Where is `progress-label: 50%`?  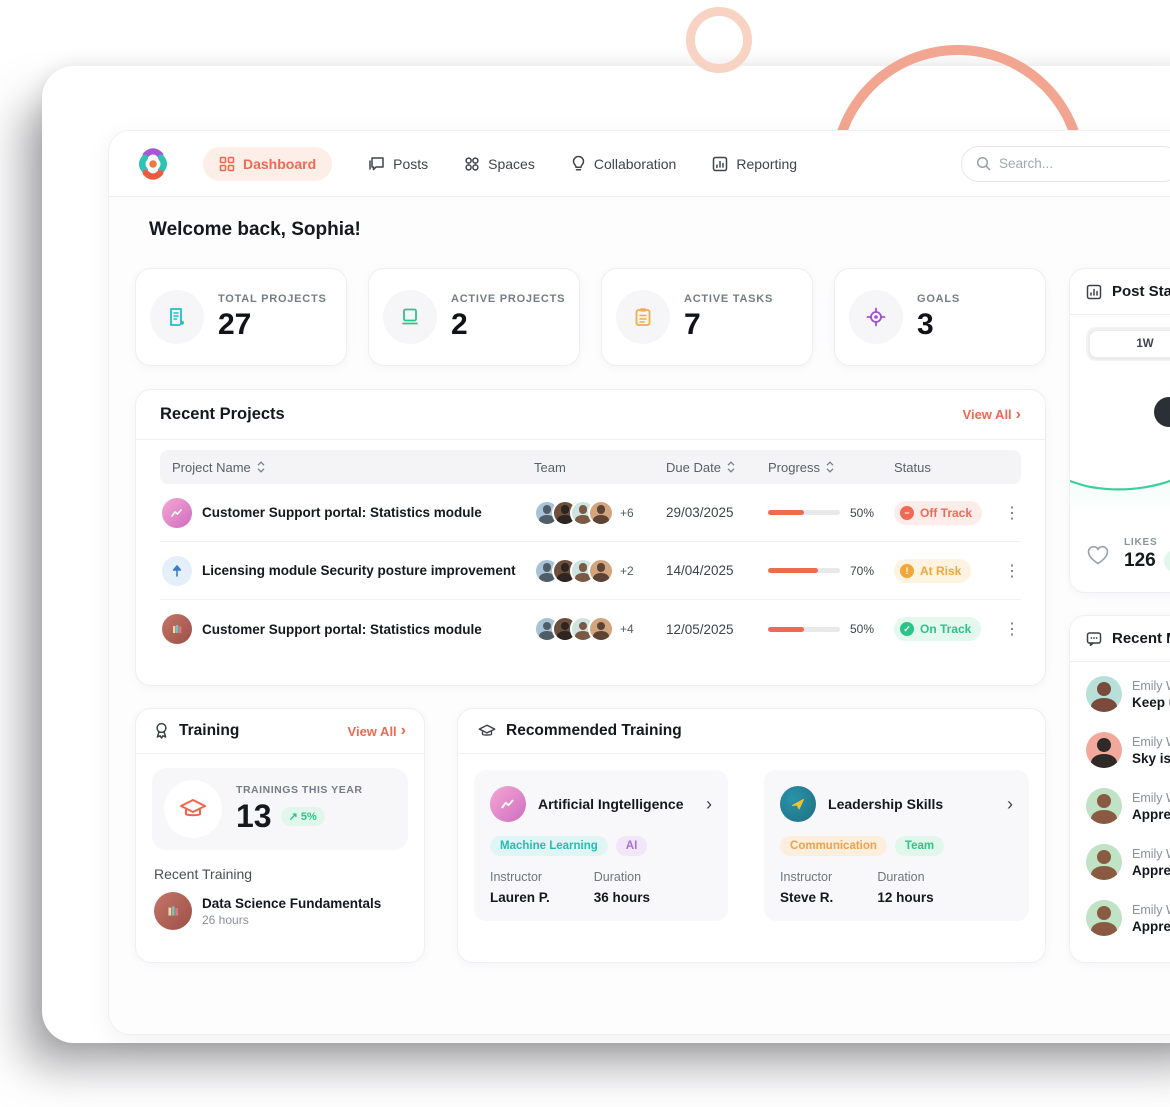
progress-label: 50% is located at coordinates (862, 512).